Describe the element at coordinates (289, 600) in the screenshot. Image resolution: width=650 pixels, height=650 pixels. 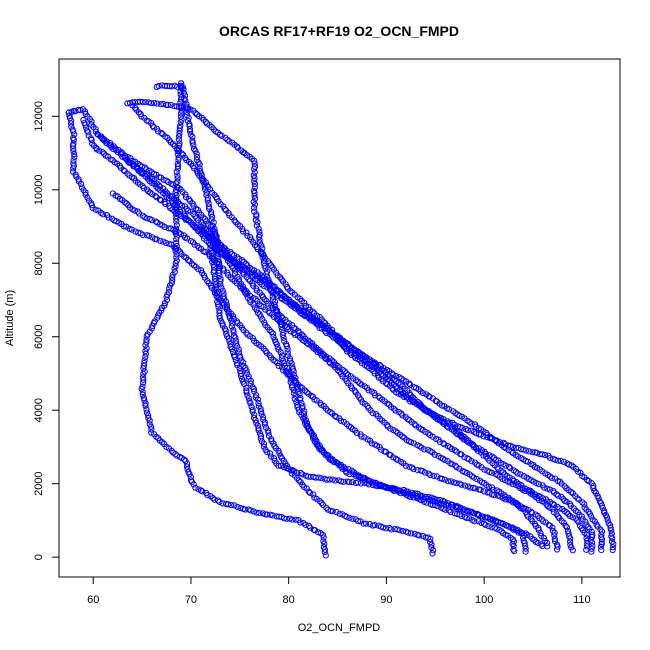
I see `x-tick-label: 80` at that location.